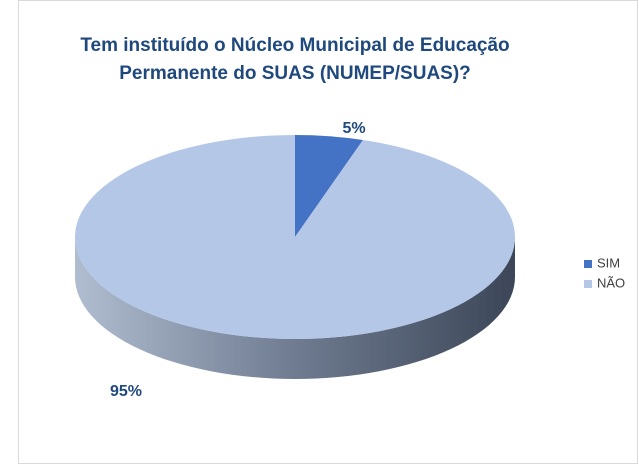  Describe the element at coordinates (126, 391) in the screenshot. I see `data-label: 95%` at that location.